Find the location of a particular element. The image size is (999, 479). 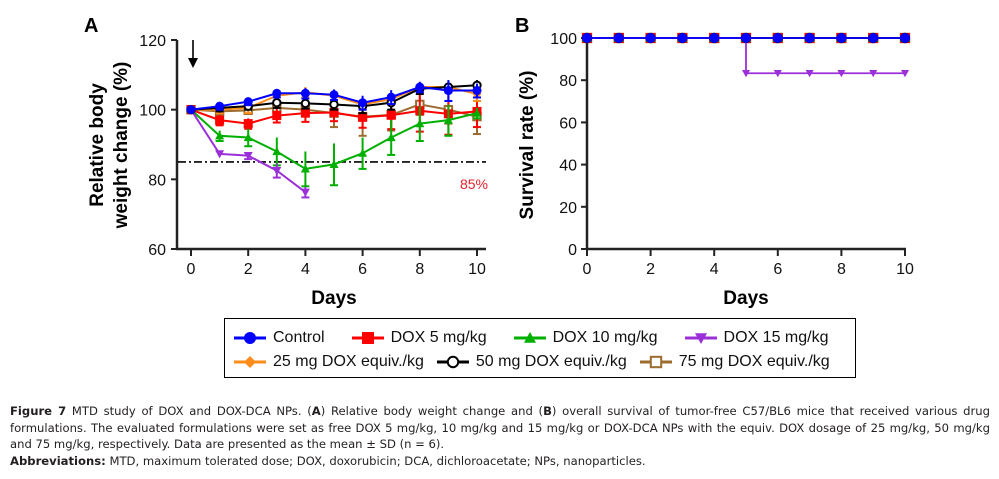

panel-a-series-dox-10-mg-kg is located at coordinates (334, 146).